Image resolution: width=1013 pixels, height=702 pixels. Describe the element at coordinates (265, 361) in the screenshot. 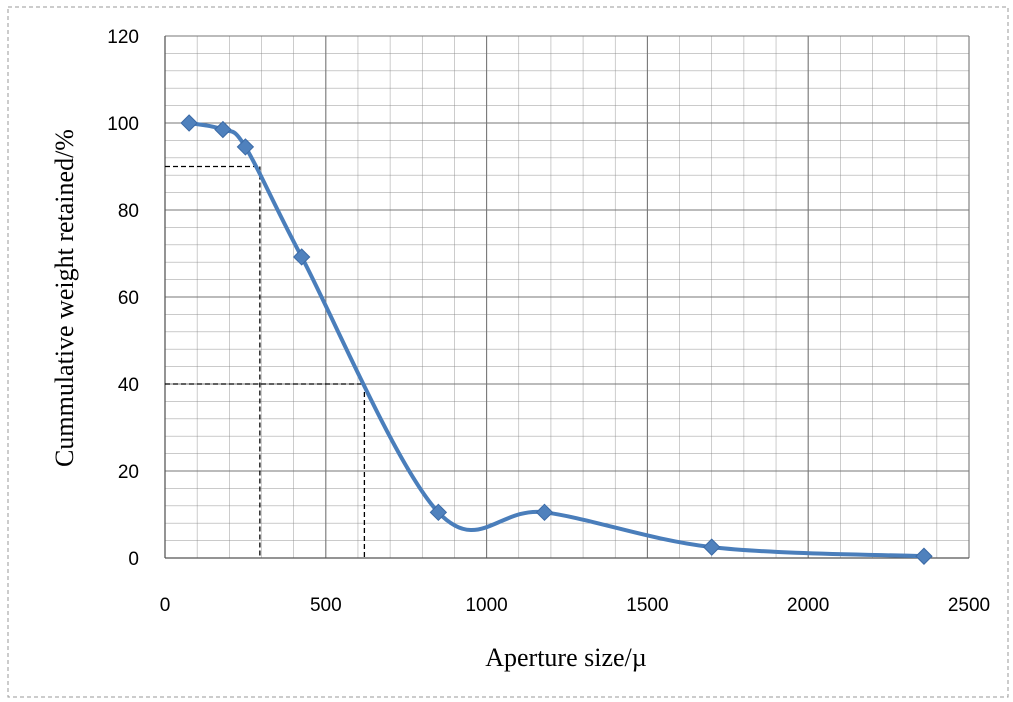

I see `reference-lines` at that location.